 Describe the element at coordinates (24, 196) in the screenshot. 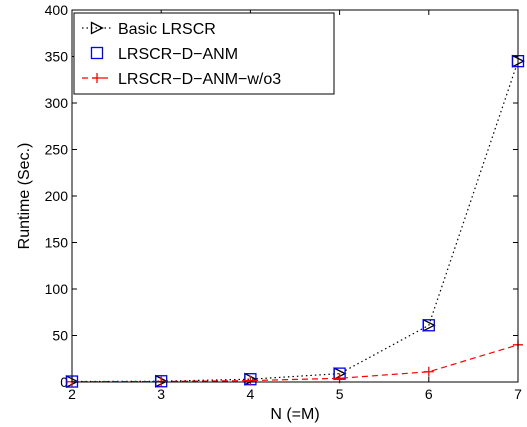

I see `y-axis-label: Runtime (Sec.)` at that location.